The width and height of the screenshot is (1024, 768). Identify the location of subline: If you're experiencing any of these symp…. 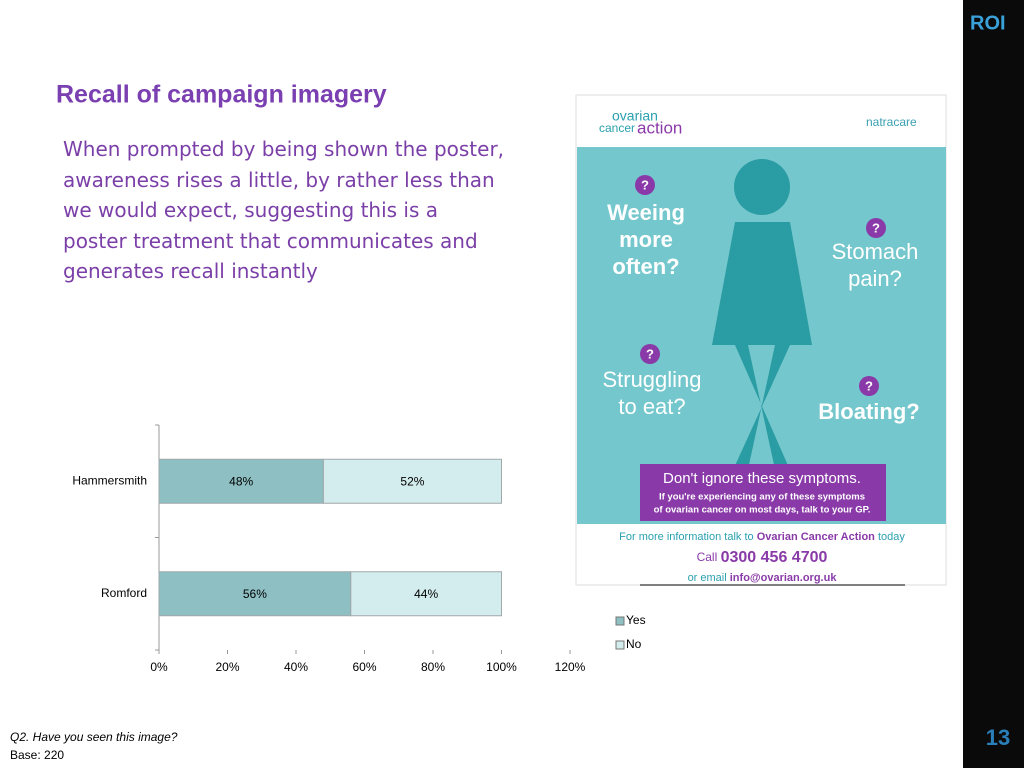
(762, 497).